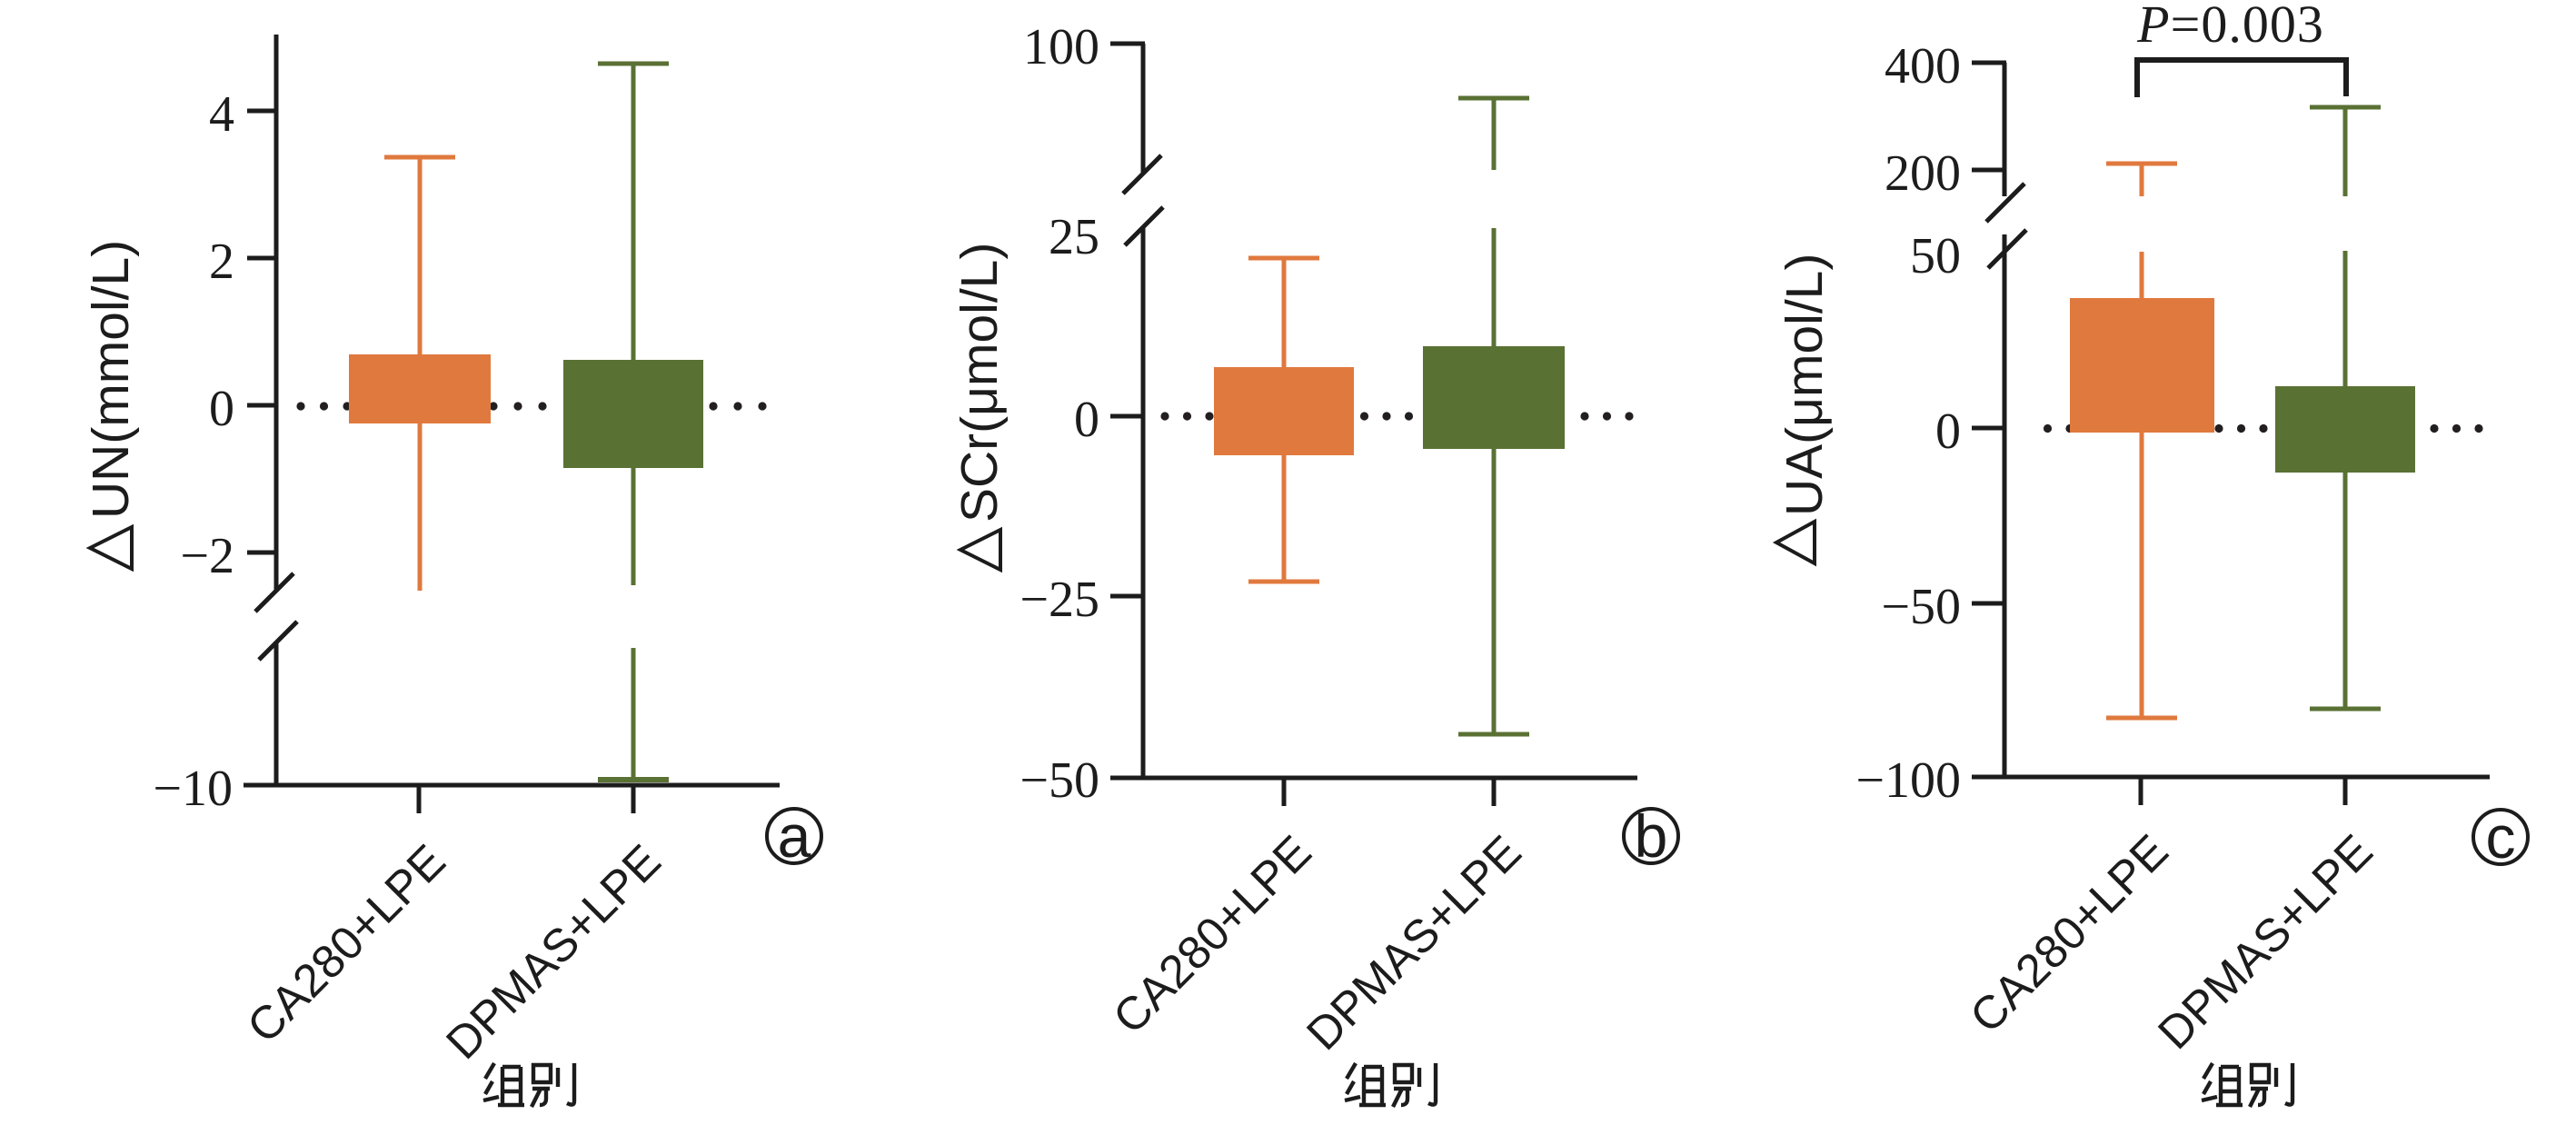 Image resolution: width=2576 pixels, height=1125 pixels. What do you see at coordinates (1923, 173) in the screenshot?
I see `svg-text: 200` at bounding box center [1923, 173].